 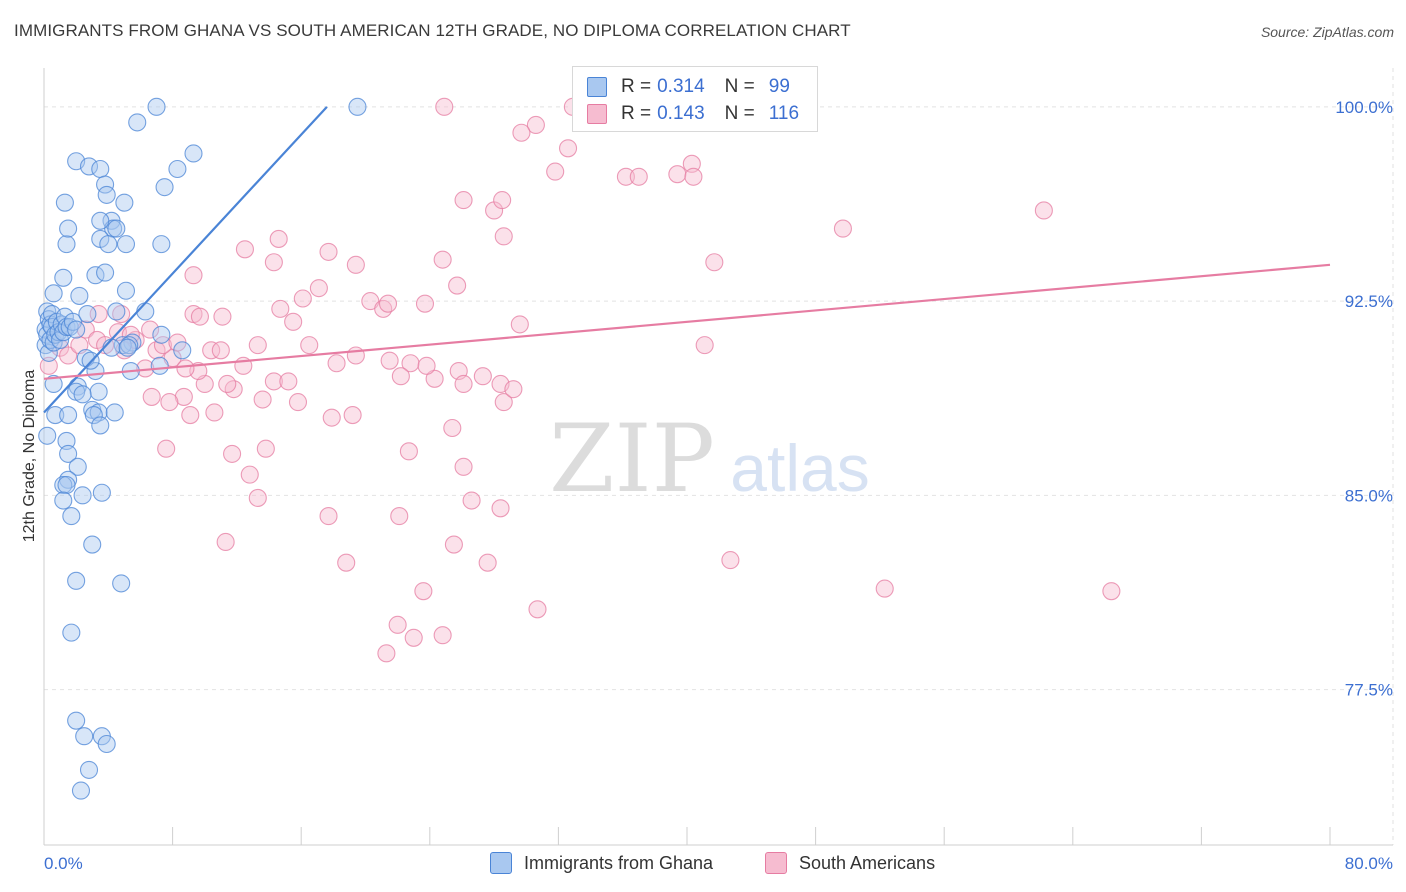 What do you see at coordinates (867, 862) in the screenshot?
I see `bottom-legend-label-south: South Americans` at bounding box center [867, 862].